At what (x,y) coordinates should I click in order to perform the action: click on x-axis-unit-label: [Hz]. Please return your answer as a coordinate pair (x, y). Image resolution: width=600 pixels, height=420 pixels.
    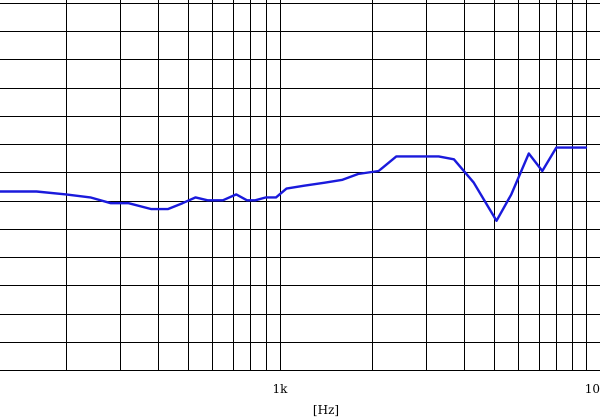
    Looking at the image, I should click on (326, 410).